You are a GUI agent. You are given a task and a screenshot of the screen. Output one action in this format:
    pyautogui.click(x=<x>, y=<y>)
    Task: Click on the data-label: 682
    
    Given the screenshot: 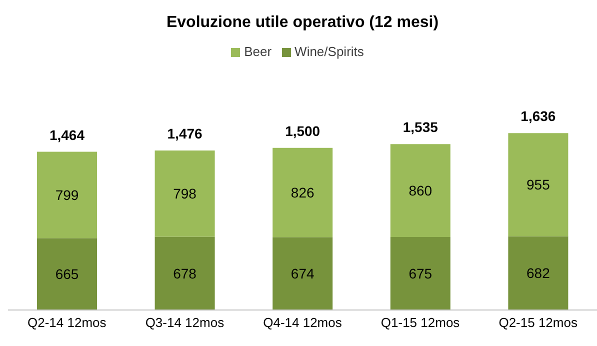 What is the action you would take?
    pyautogui.click(x=538, y=273)
    